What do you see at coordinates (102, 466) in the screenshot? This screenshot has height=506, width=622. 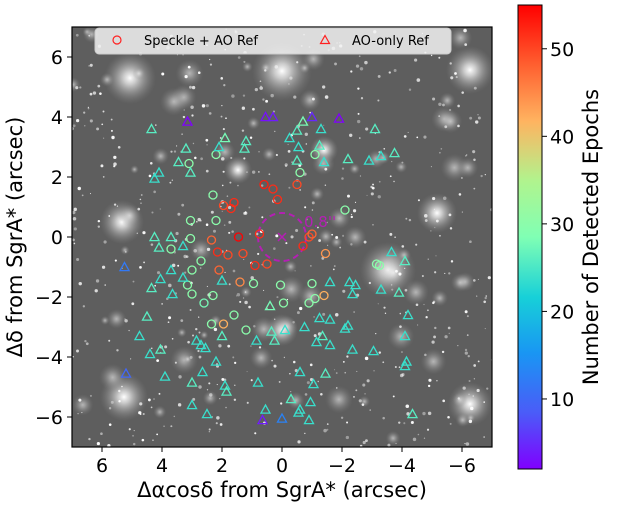 I see `x-tick-label-0: 6` at bounding box center [102, 466].